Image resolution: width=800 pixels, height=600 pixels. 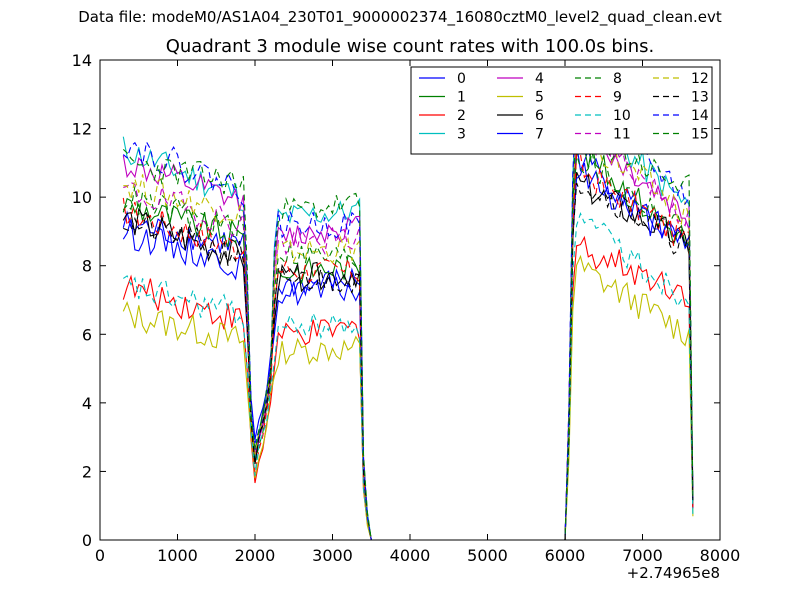 What do you see at coordinates (461, 79) in the screenshot?
I see `legend-label-0: 0` at bounding box center [461, 79].